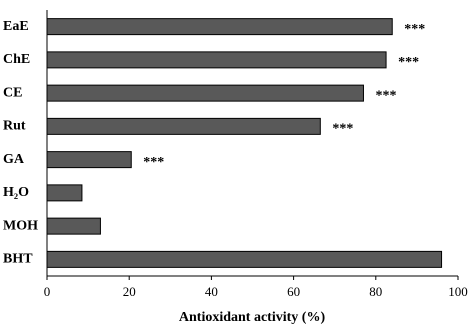 This screenshot has width=474, height=334. What do you see at coordinates (18, 259) in the screenshot?
I see `y-tick-label: BHT` at bounding box center [18, 259].